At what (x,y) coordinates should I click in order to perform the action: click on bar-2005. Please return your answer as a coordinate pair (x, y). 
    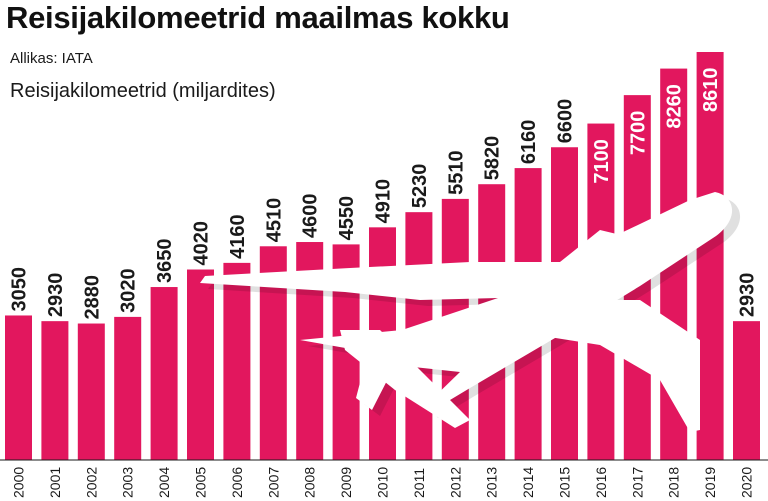
    Looking at the image, I should click on (200, 364).